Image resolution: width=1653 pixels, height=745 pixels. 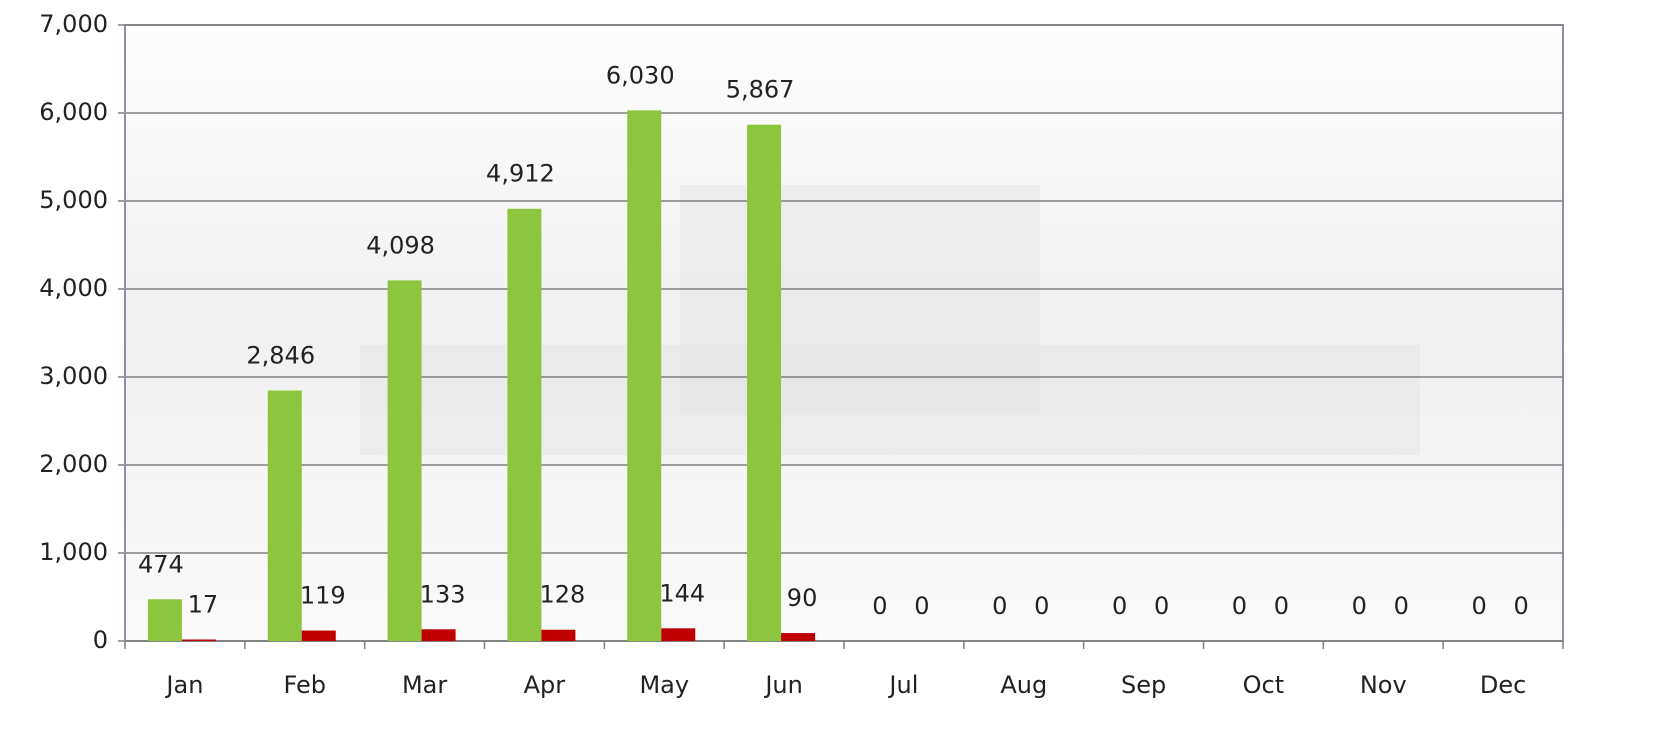 What do you see at coordinates (783, 685) in the screenshot?
I see `x-tick-label: Jun` at bounding box center [783, 685].